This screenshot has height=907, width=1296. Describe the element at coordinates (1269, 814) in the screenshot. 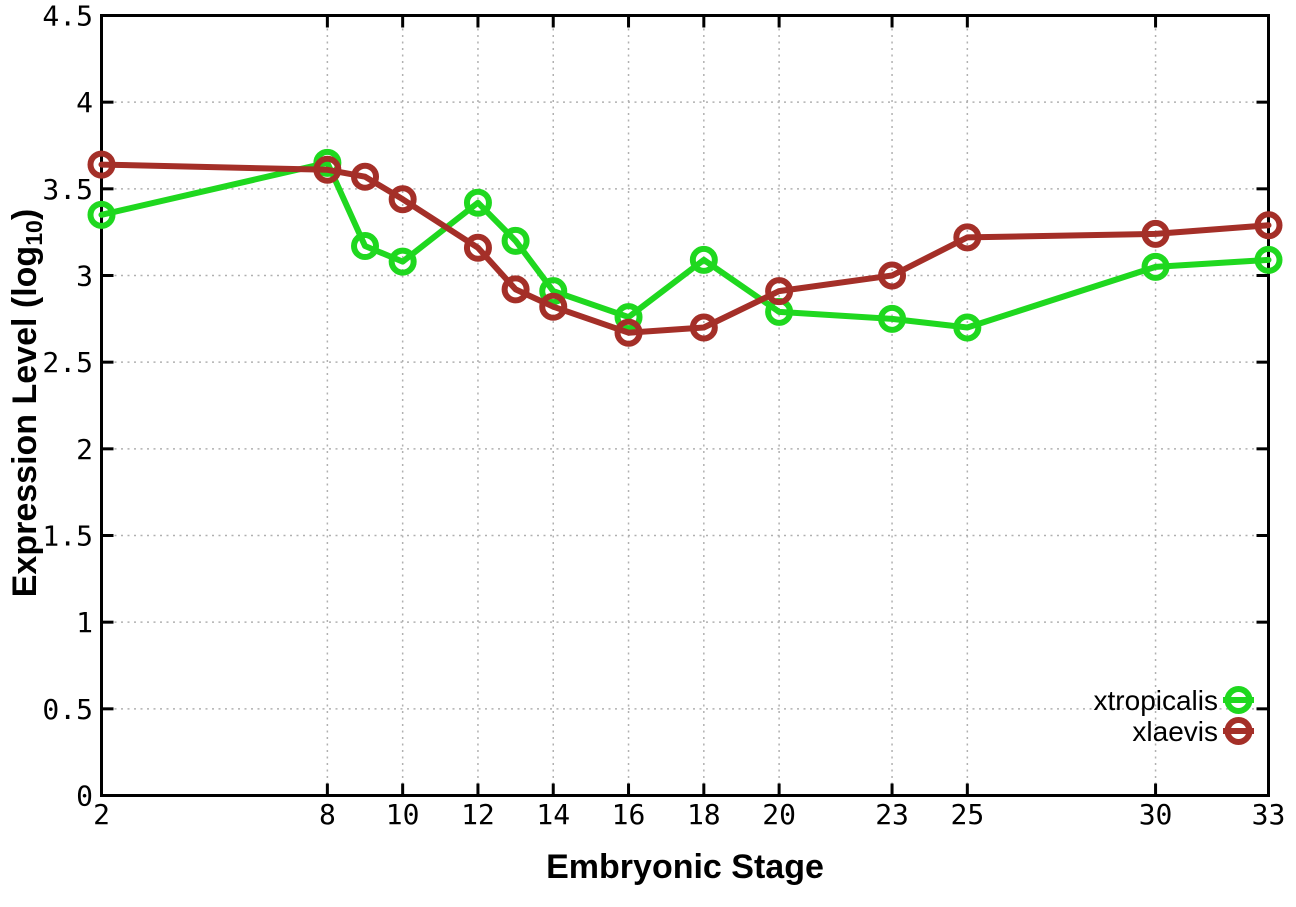

I see `x-tick-label: 33` at that location.